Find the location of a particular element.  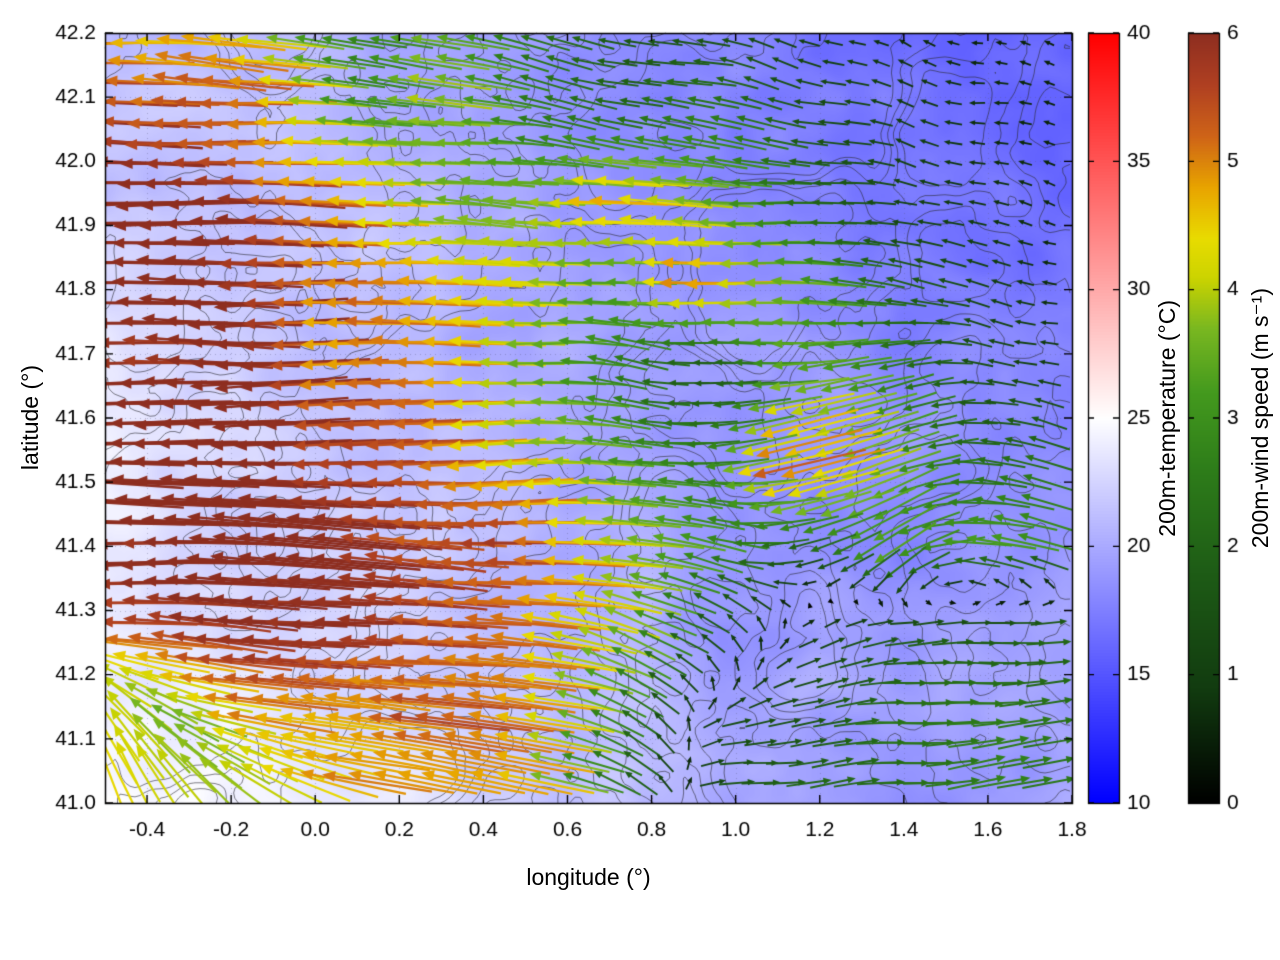

temperature-colorbar-label-wrap: 200m-temperature (°C) is located at coordinates (1167, 418).